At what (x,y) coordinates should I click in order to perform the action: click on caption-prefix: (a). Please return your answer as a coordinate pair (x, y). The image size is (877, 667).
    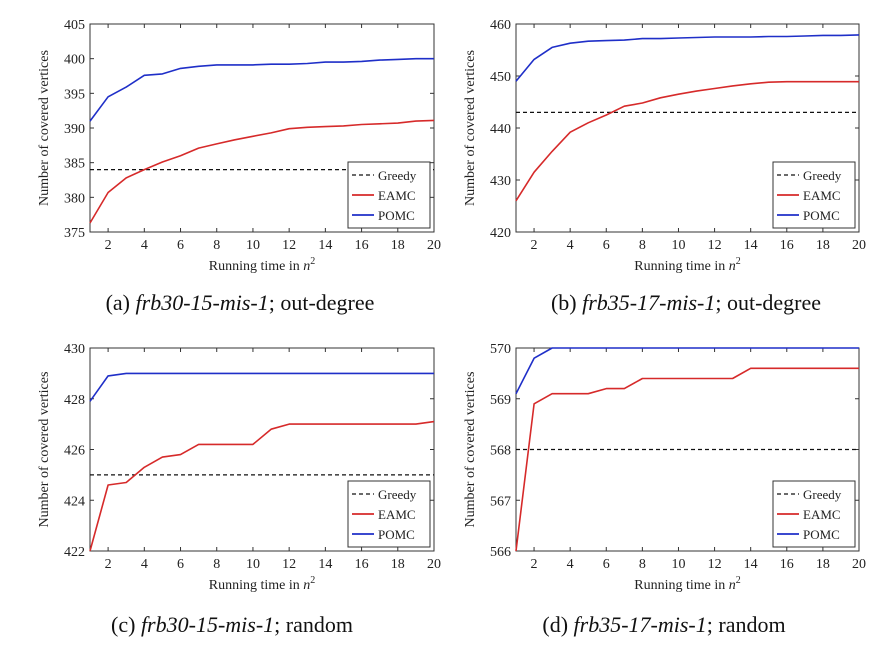
    Looking at the image, I should click on (121, 302).